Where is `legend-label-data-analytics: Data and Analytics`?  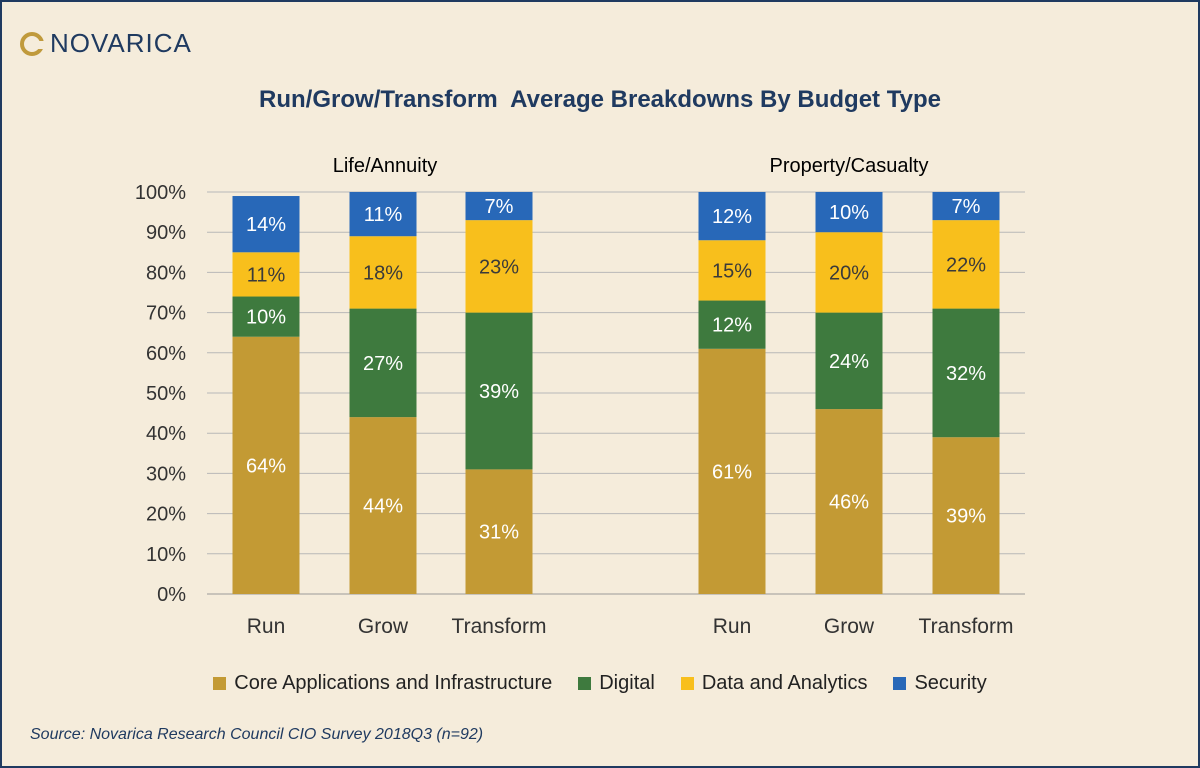 legend-label-data-analytics: Data and Analytics is located at coordinates (784, 683).